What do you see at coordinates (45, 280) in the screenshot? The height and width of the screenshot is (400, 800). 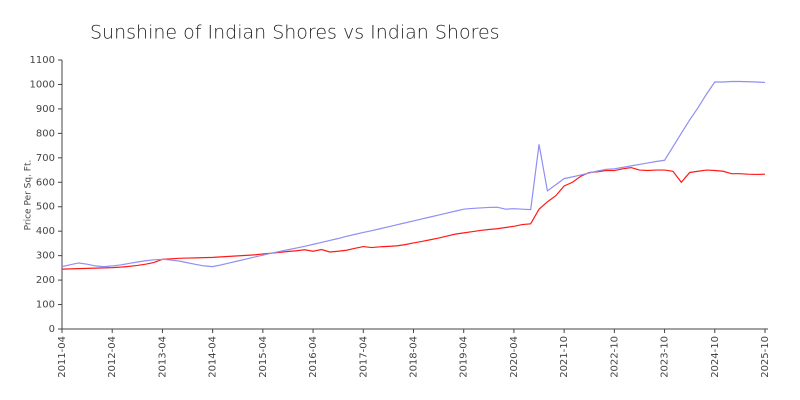 I see `y-tick-label: 200` at bounding box center [45, 280].